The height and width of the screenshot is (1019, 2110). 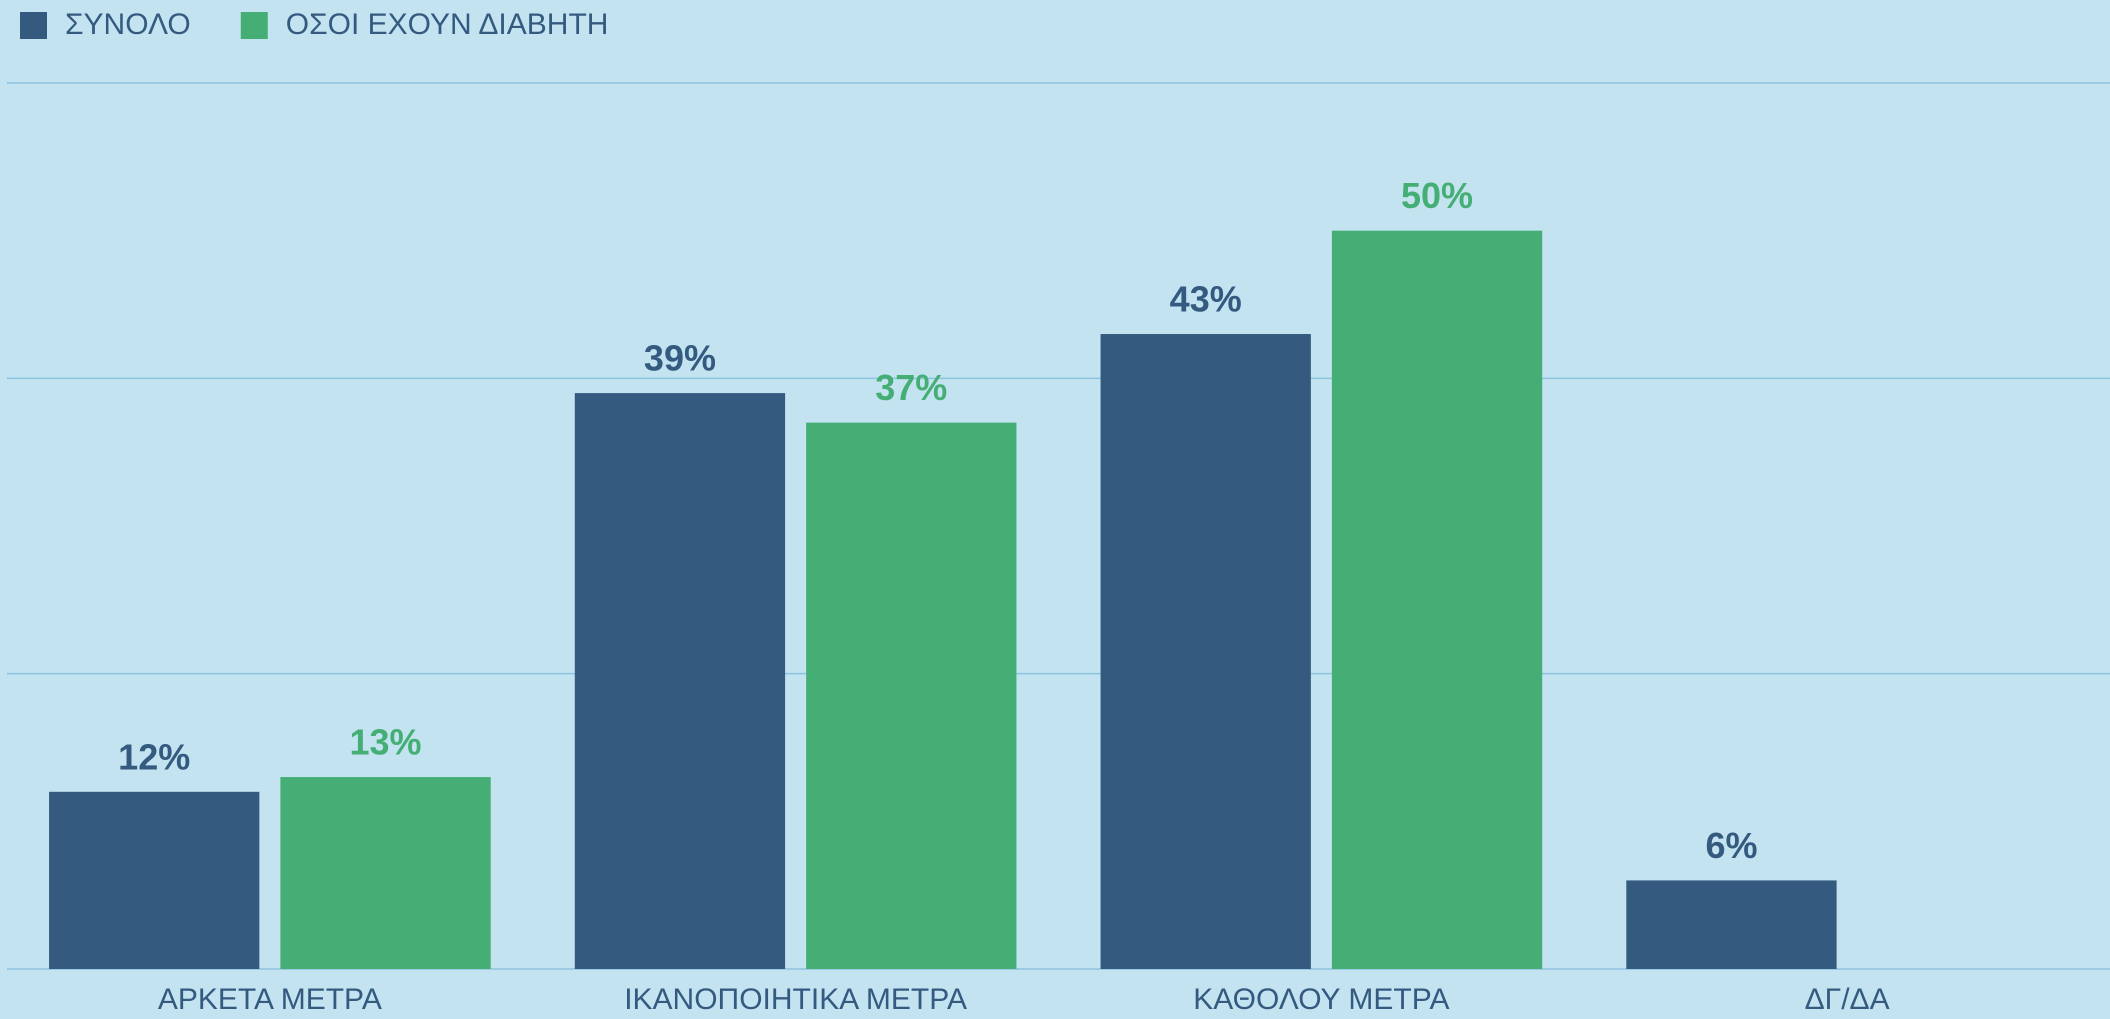 What do you see at coordinates (1321, 999) in the screenshot?
I see `x-tick-label: ΚΑΘΟΛΟΥ ΜΕΤΡΑ` at bounding box center [1321, 999].